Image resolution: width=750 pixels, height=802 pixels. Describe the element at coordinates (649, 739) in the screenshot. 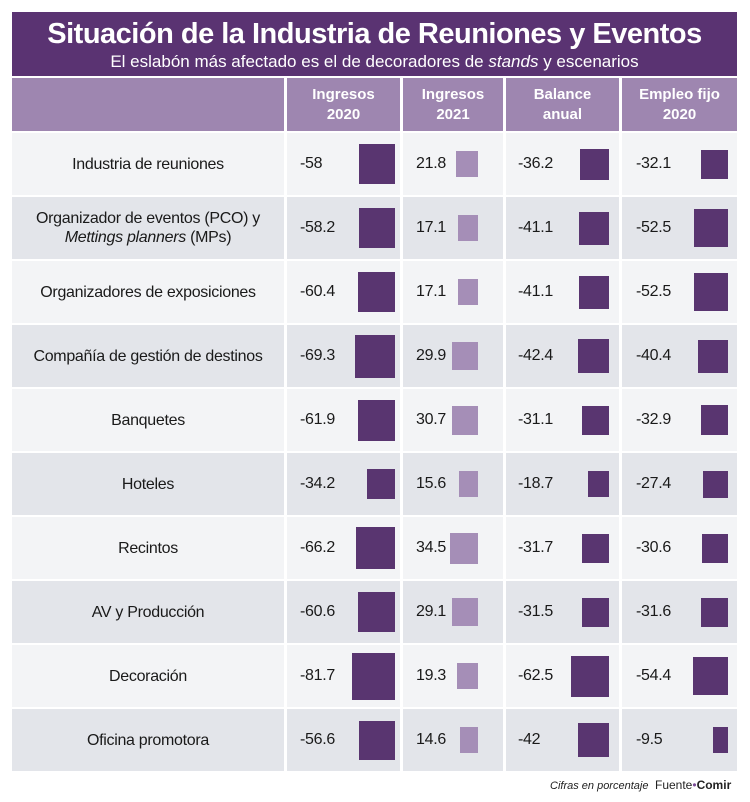

I see `data-label: -9.5` at that location.